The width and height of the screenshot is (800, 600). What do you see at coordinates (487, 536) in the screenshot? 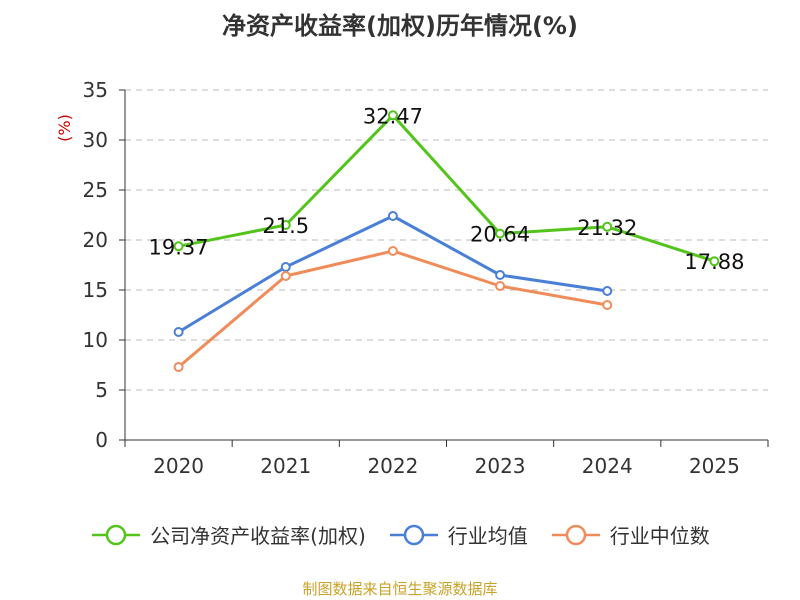
I see `legend-label-industry-avg: 行业均值` at bounding box center [487, 536].